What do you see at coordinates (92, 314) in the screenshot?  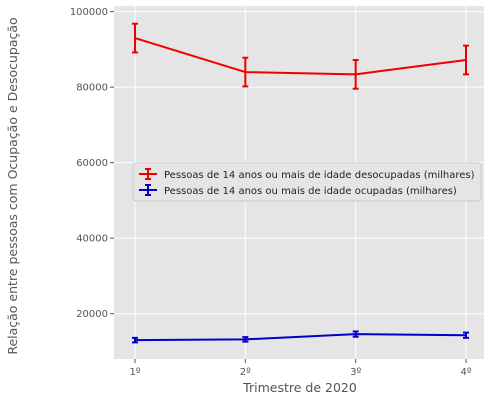 I see `y-tick-label: 20000` at bounding box center [92, 314].